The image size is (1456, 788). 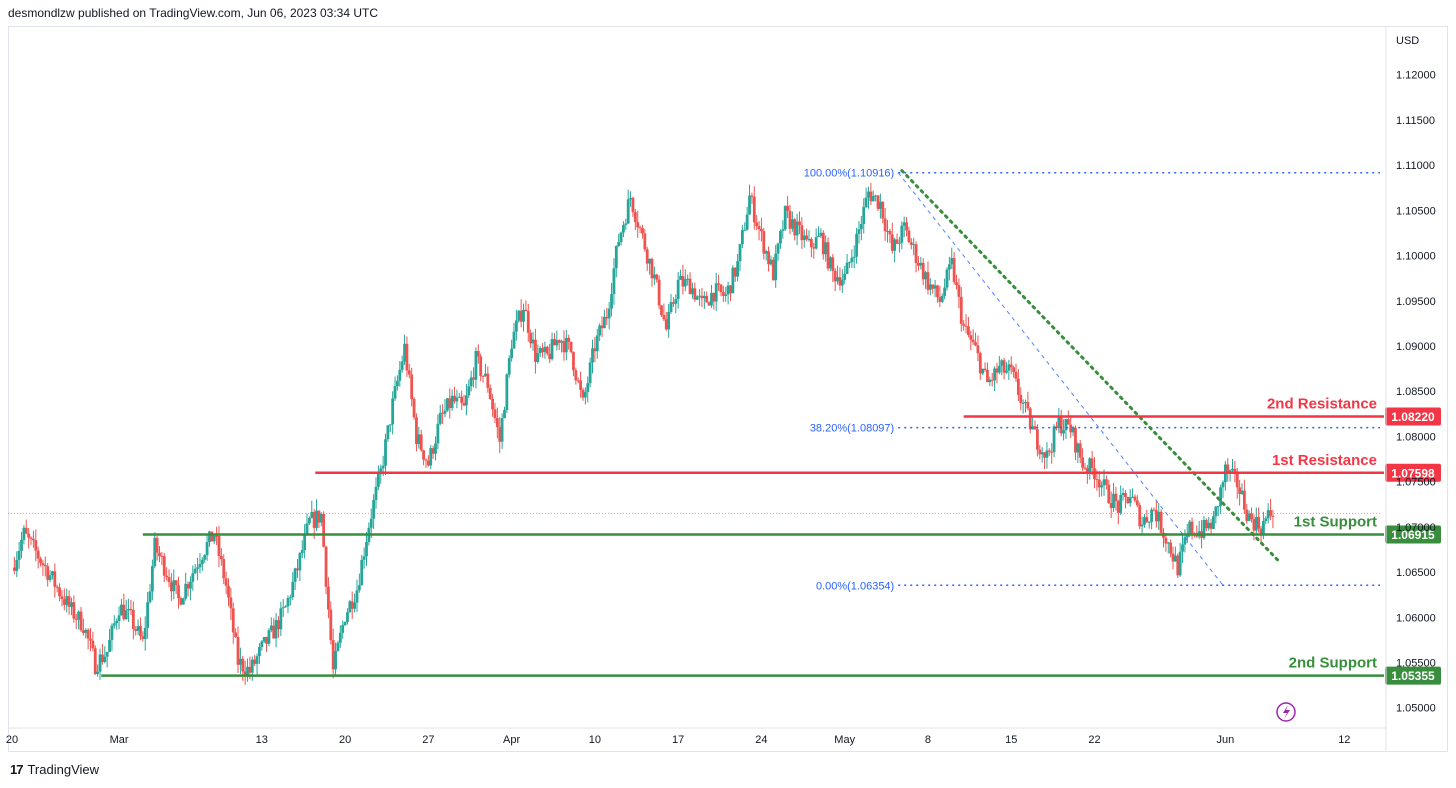 What do you see at coordinates (1333, 663) in the screenshot?
I see `level-name: 2nd Support` at bounding box center [1333, 663].